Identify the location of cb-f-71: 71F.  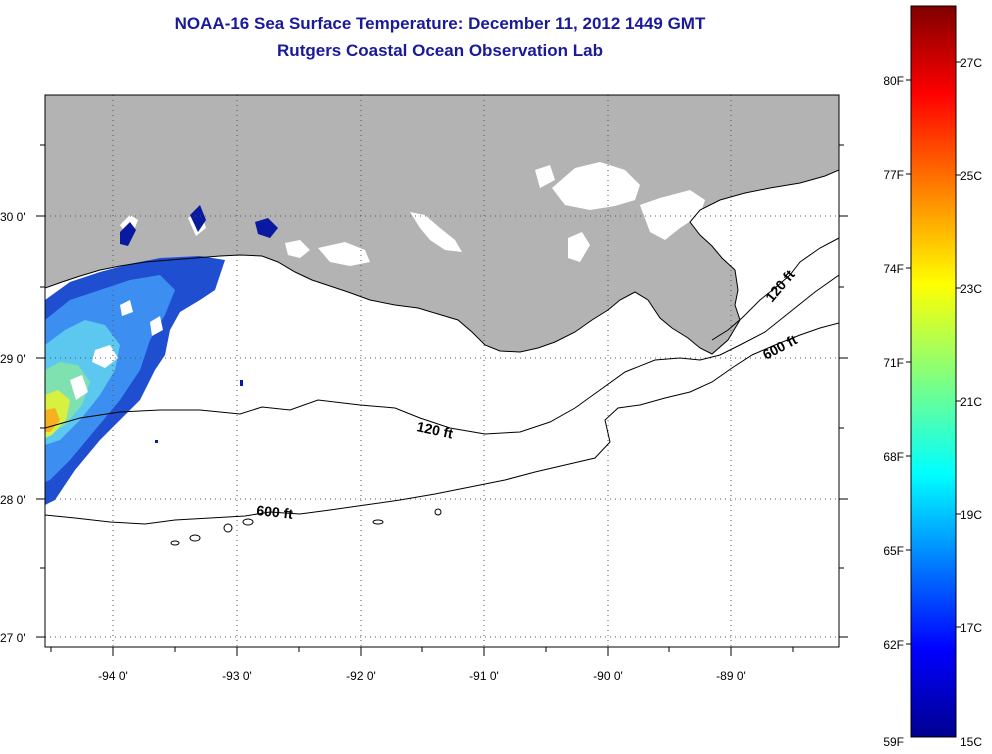
(893, 363).